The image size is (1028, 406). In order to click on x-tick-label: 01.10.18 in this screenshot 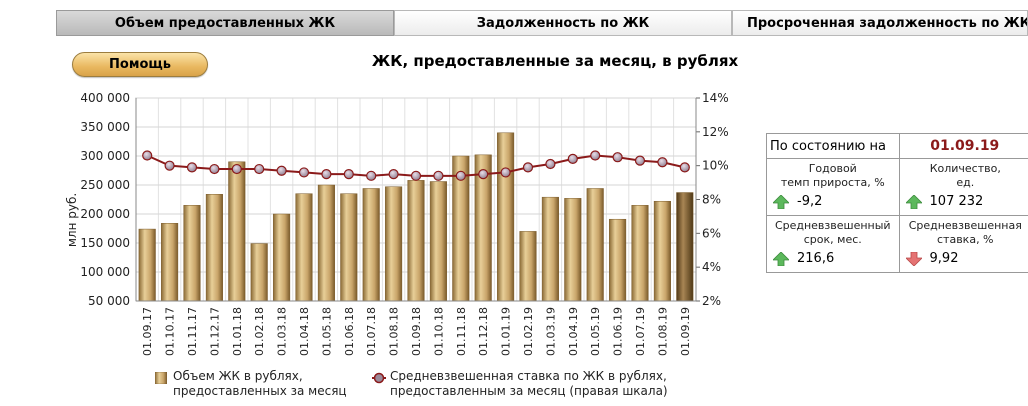, I will do `click(438, 331)`.